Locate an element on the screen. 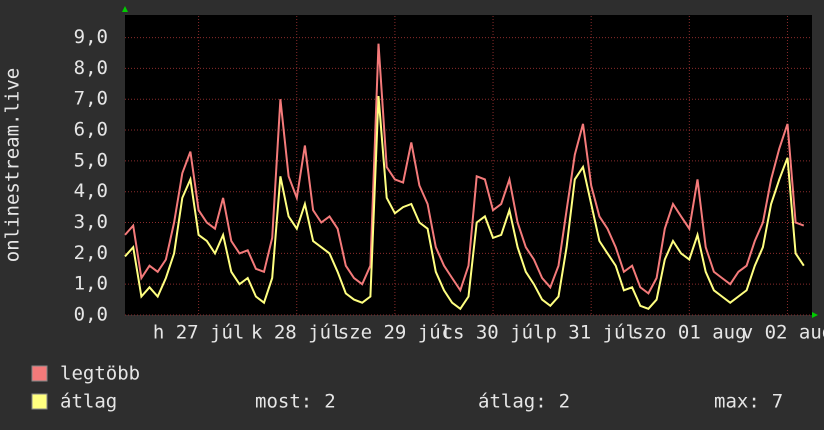  y-tick-label: 2,0 is located at coordinates (91, 253).